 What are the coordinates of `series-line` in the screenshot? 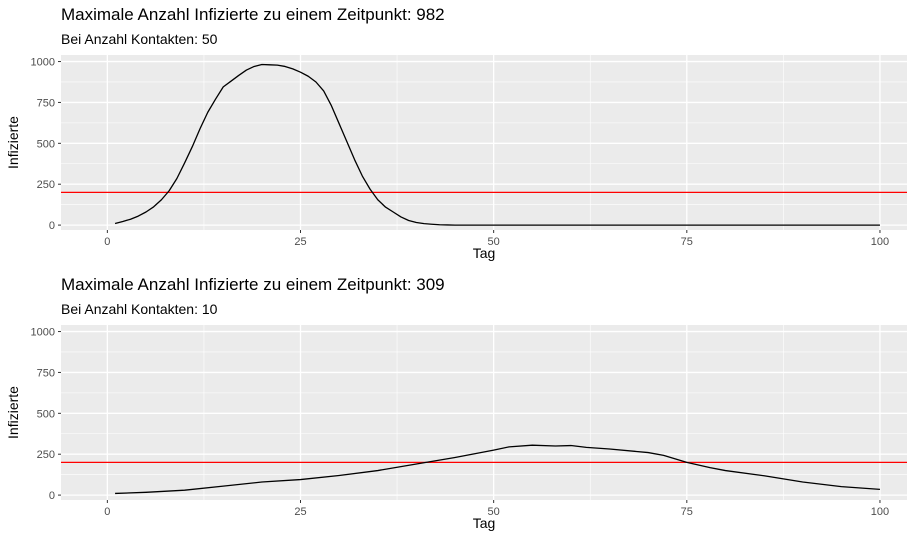 It's located at (498, 469).